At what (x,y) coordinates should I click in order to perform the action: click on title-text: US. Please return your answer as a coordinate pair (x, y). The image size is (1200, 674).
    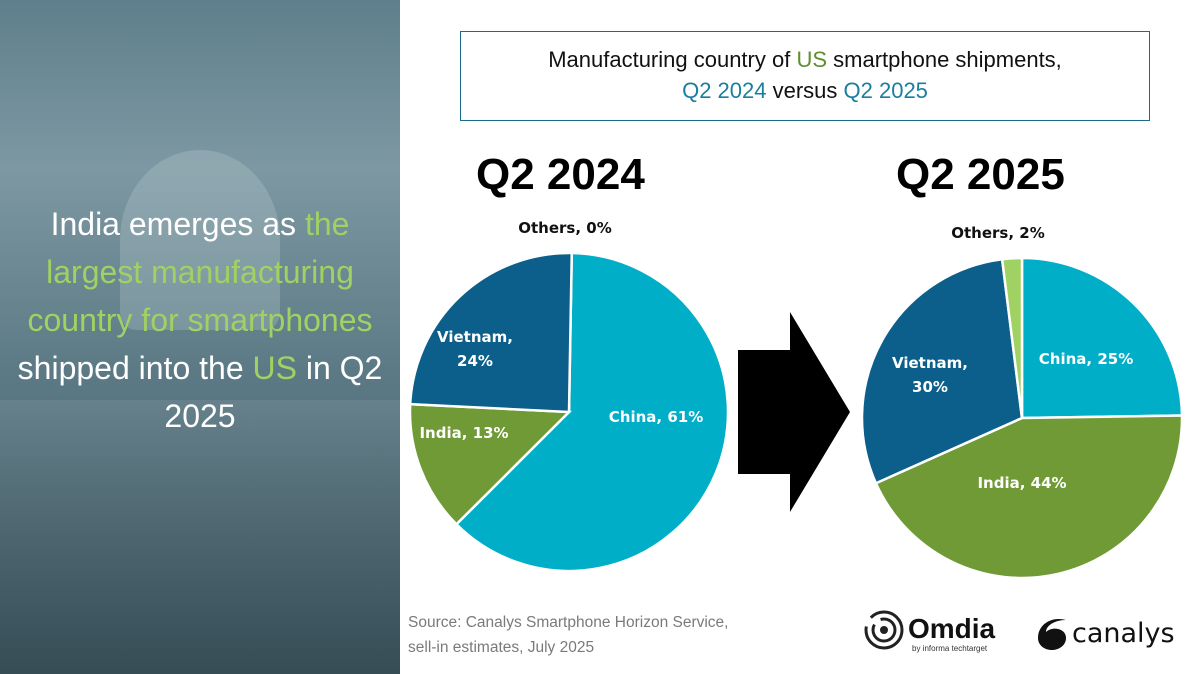
    Looking at the image, I should click on (812, 59).